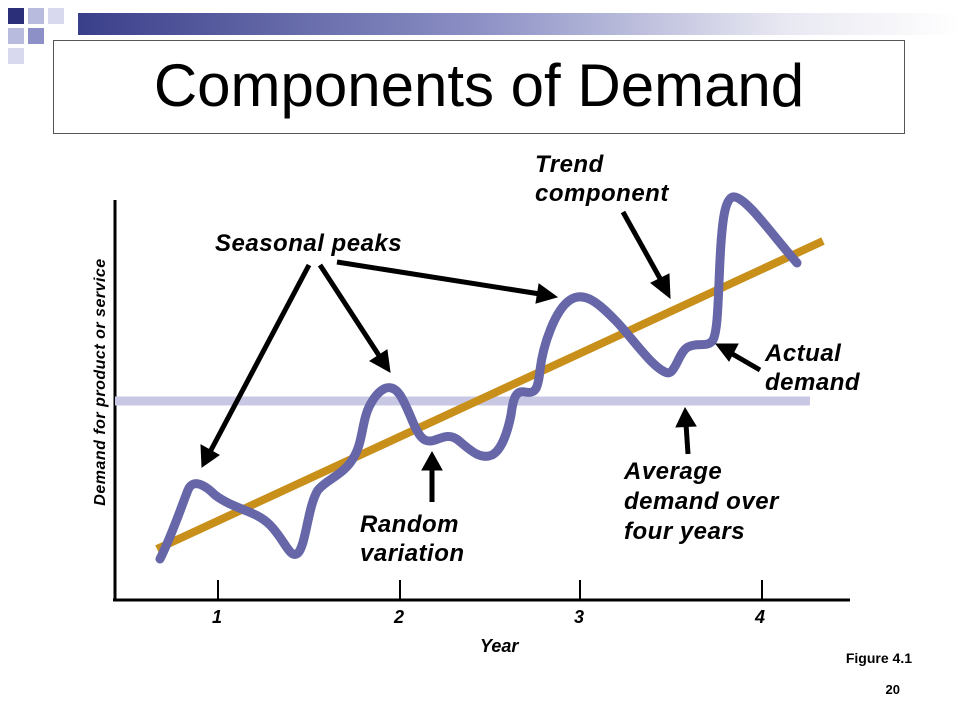  What do you see at coordinates (892, 689) in the screenshot?
I see `page-number: 20` at bounding box center [892, 689].